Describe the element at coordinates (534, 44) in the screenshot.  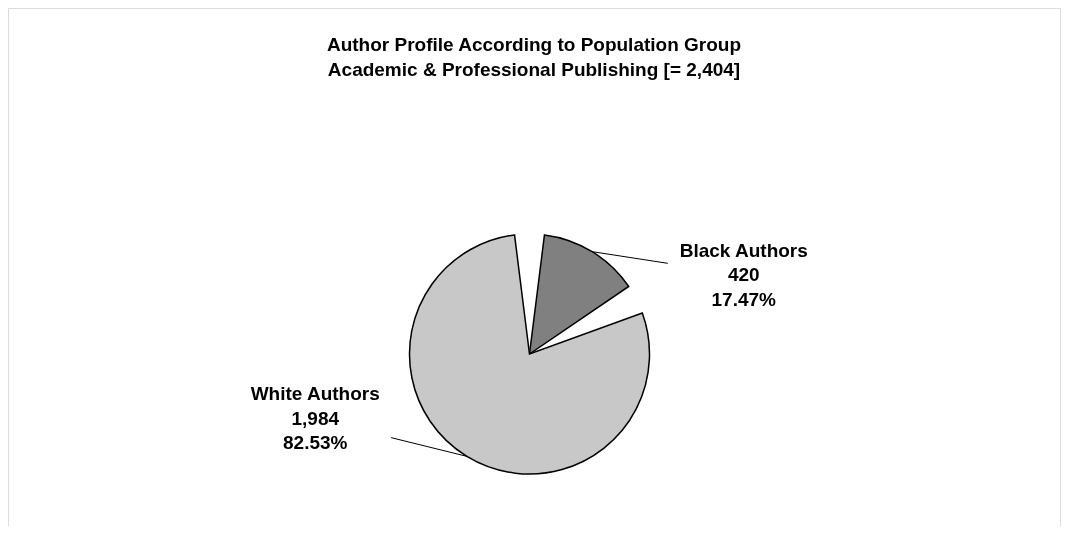
I see `chart-title: Author Profile According to Population Group` at that location.